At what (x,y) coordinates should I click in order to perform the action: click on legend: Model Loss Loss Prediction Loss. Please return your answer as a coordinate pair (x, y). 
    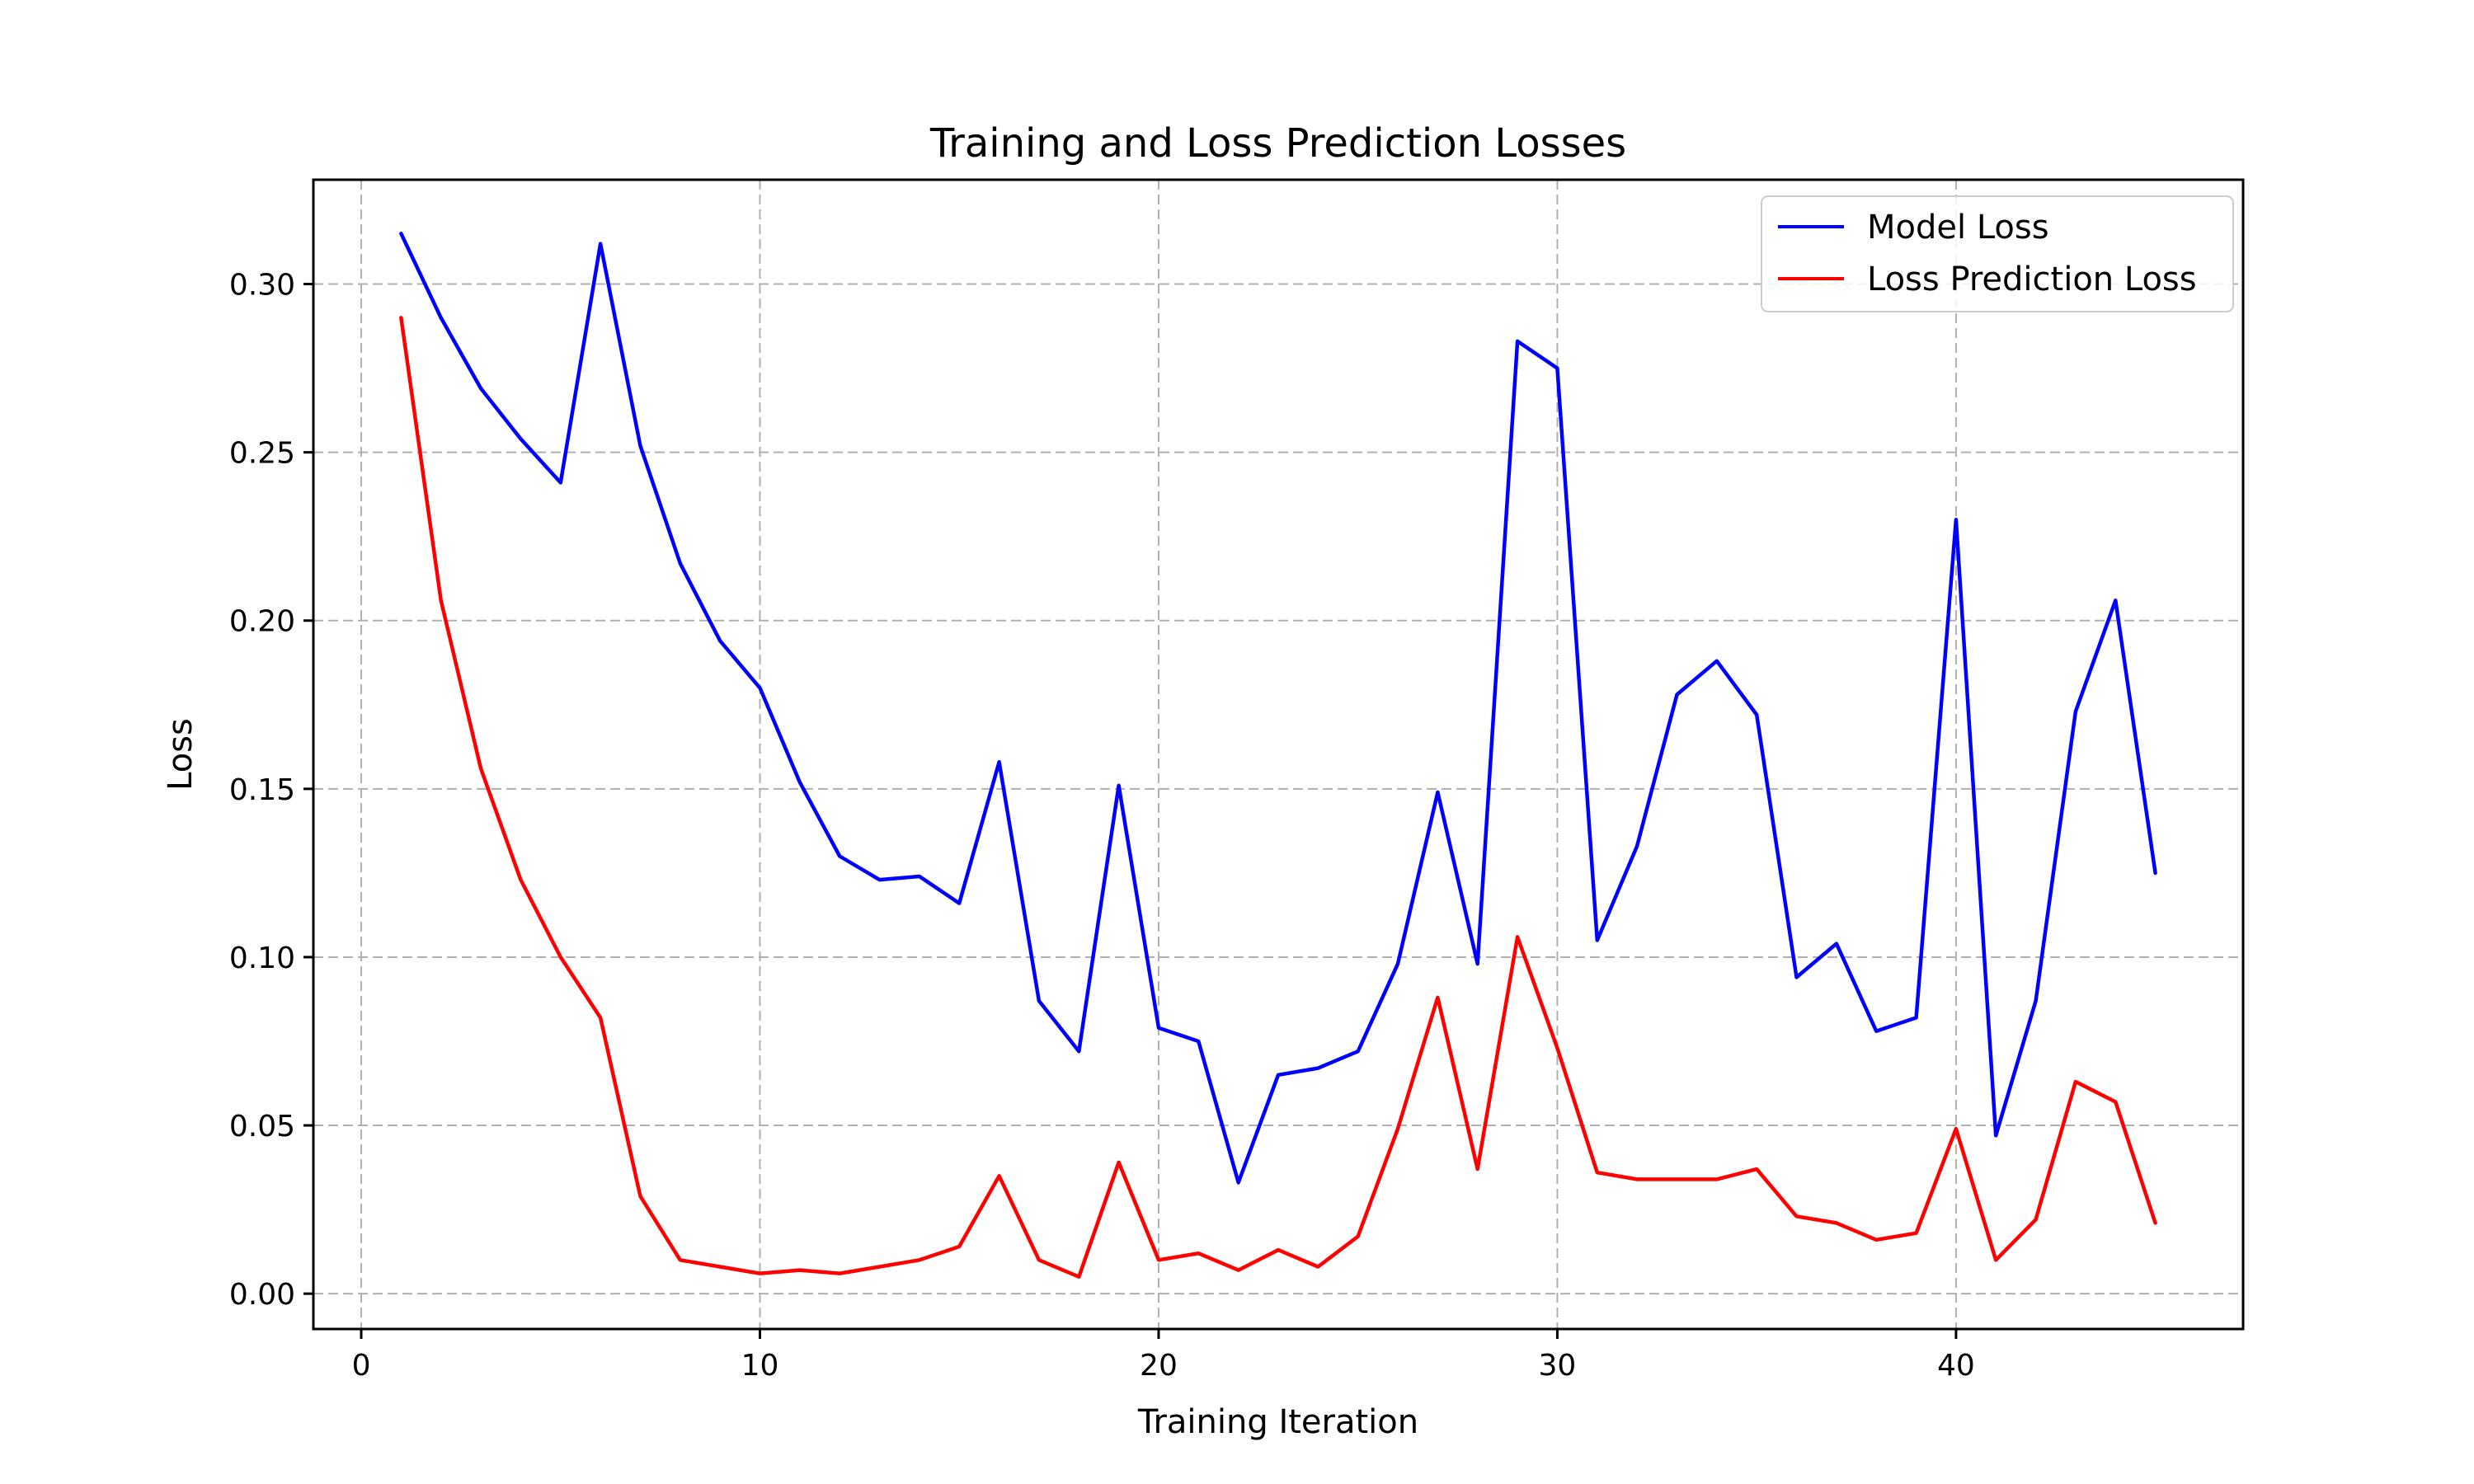
    Looking at the image, I should click on (1997, 253).